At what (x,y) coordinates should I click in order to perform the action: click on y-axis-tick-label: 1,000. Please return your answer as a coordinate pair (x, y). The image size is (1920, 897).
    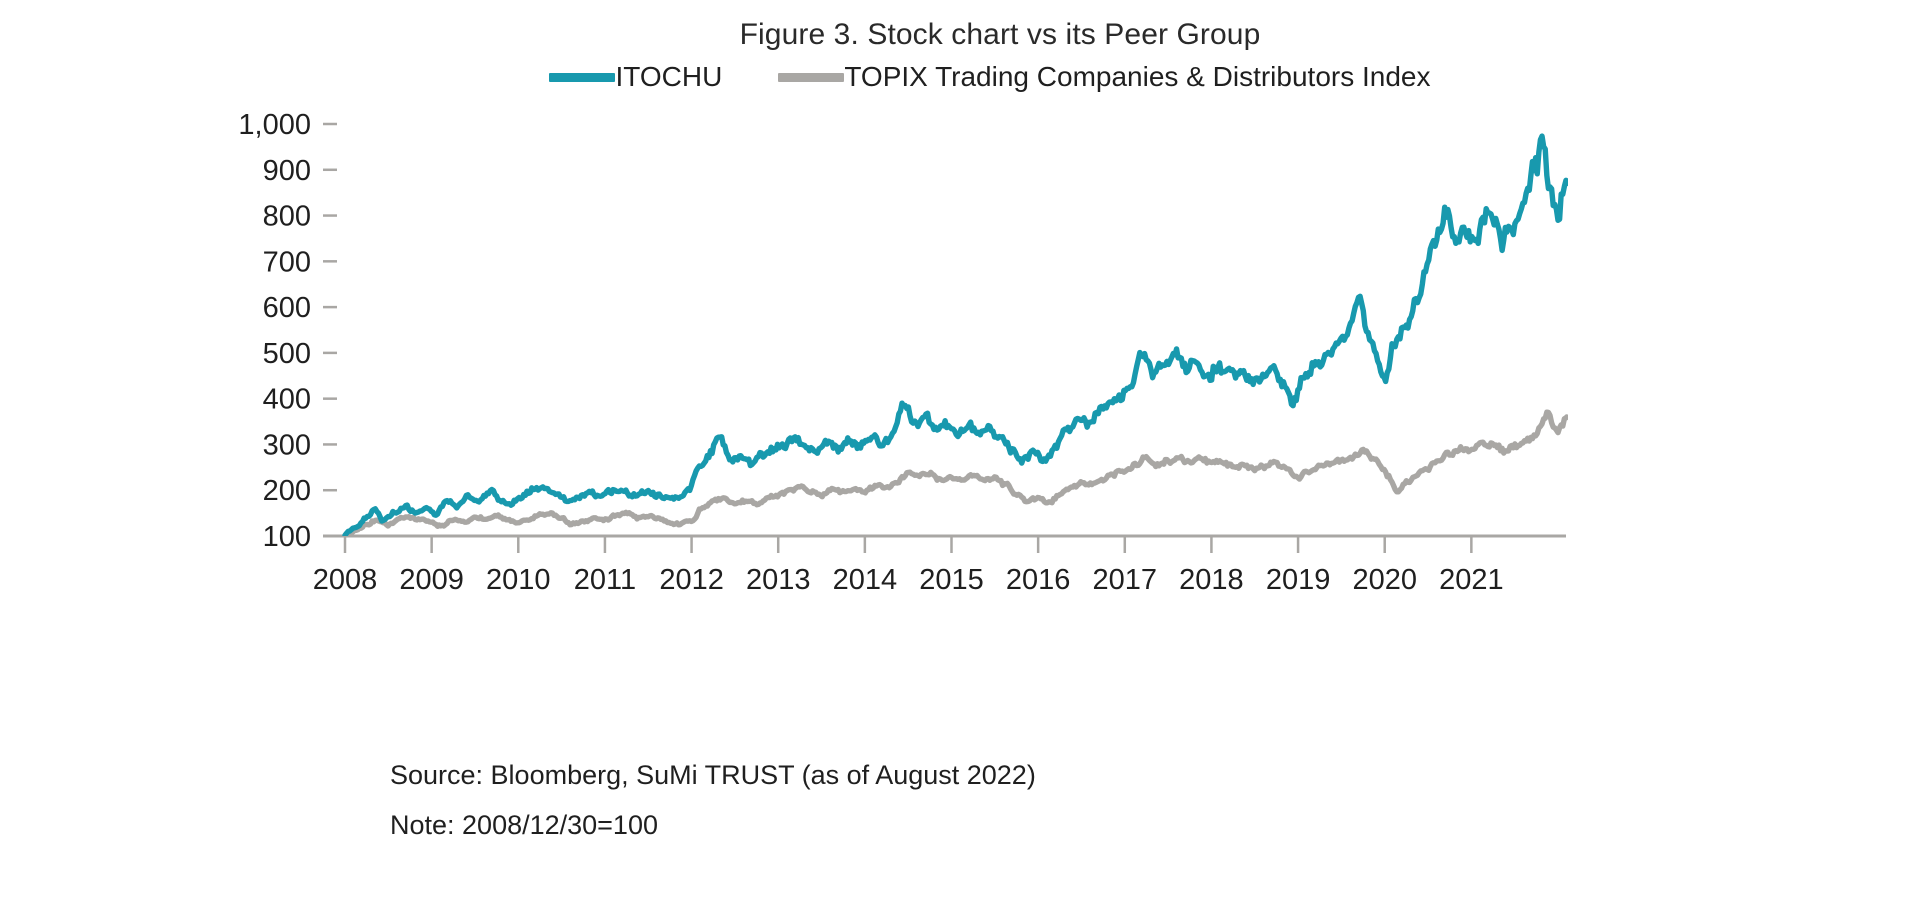
    Looking at the image, I should click on (274, 125).